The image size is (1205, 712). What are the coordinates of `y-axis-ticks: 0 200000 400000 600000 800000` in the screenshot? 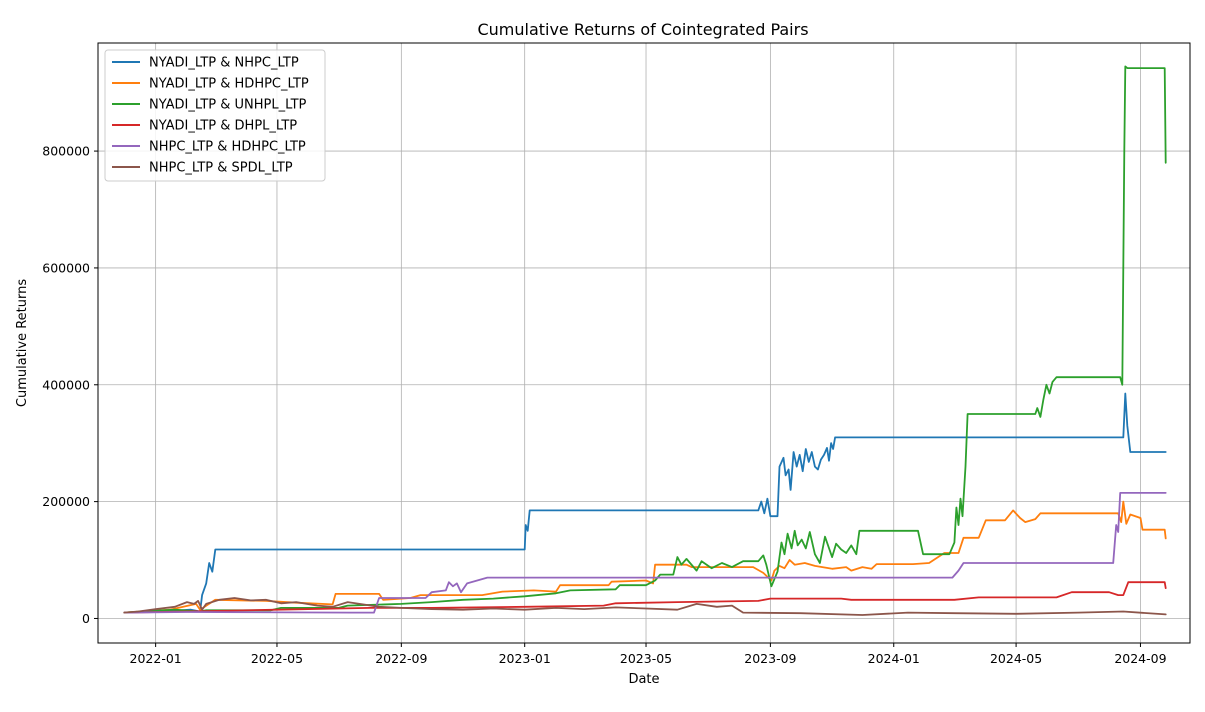 It's located at (70, 385).